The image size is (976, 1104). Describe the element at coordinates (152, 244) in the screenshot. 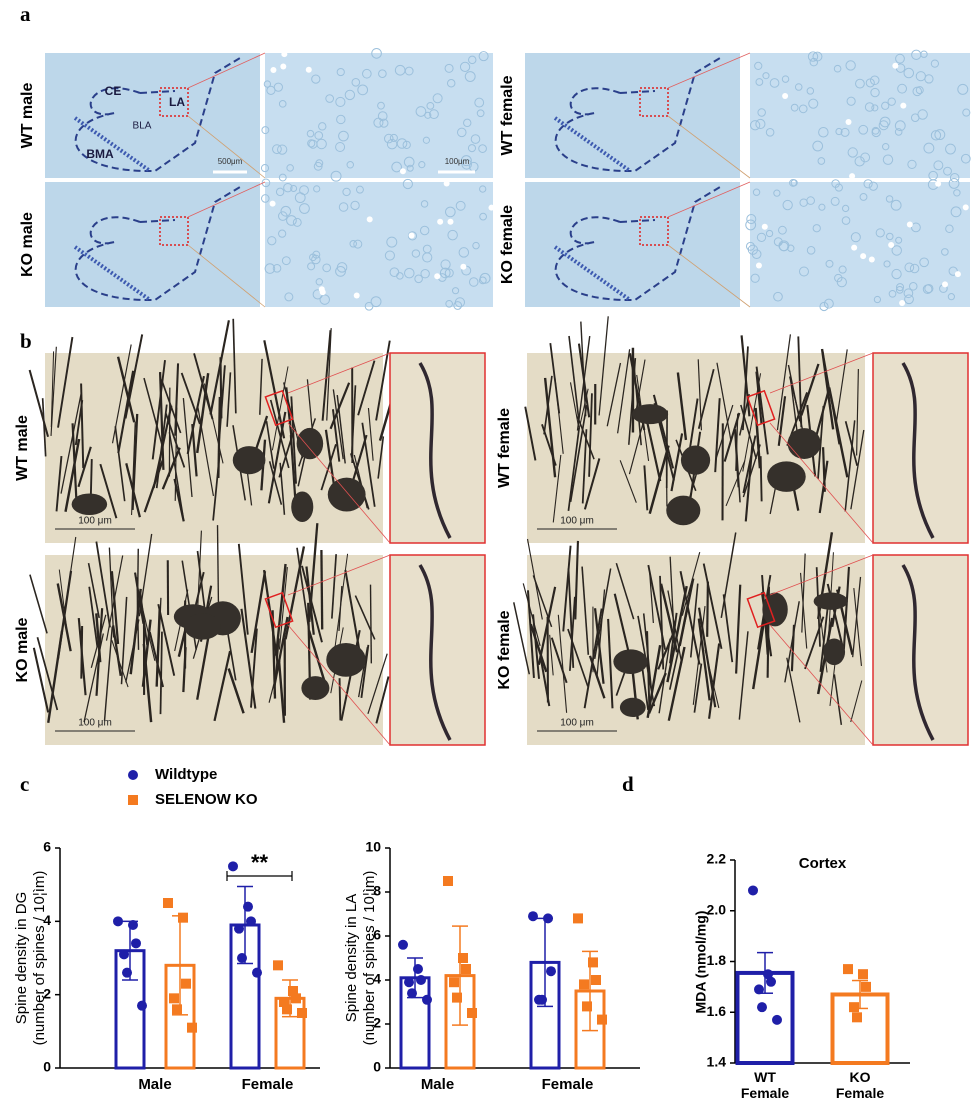

I see `histology-image` at that location.